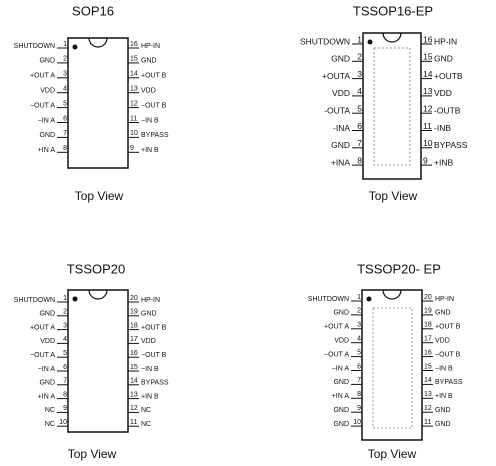  Describe the element at coordinates (134, 339) in the screenshot. I see `pin-number: 17` at that location.